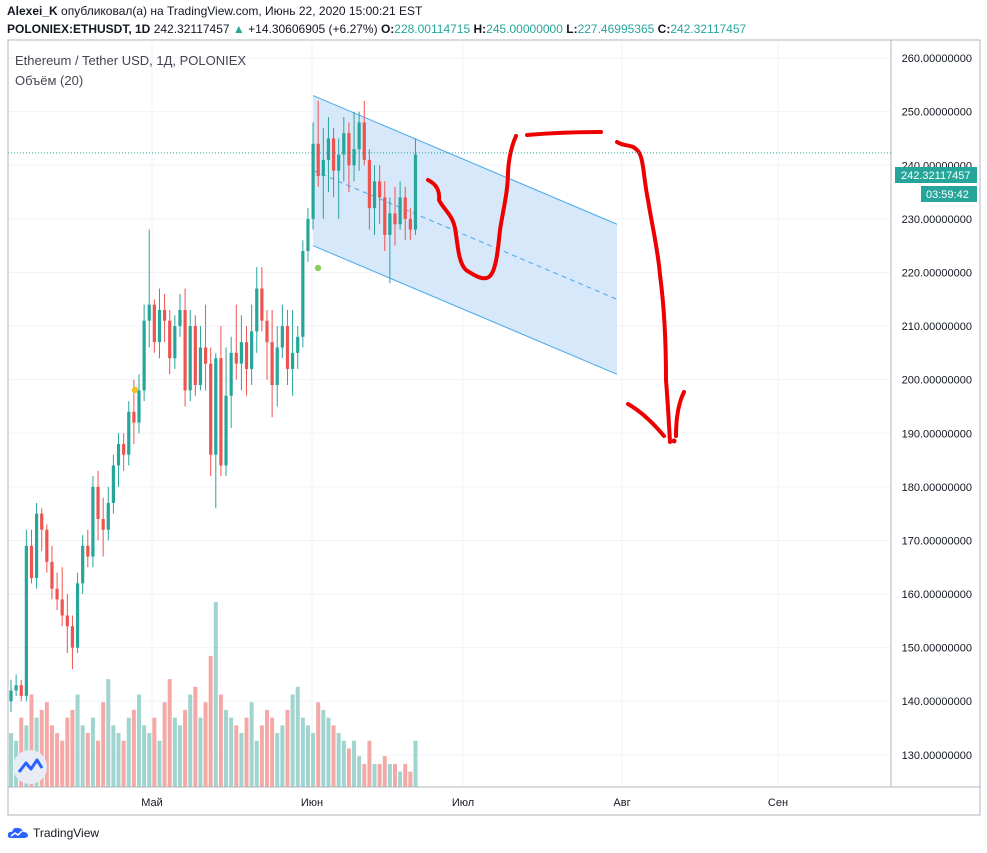 Image resolution: width=987 pixels, height=853 pixels. I want to click on time-tick-label: Авг, so click(621, 803).